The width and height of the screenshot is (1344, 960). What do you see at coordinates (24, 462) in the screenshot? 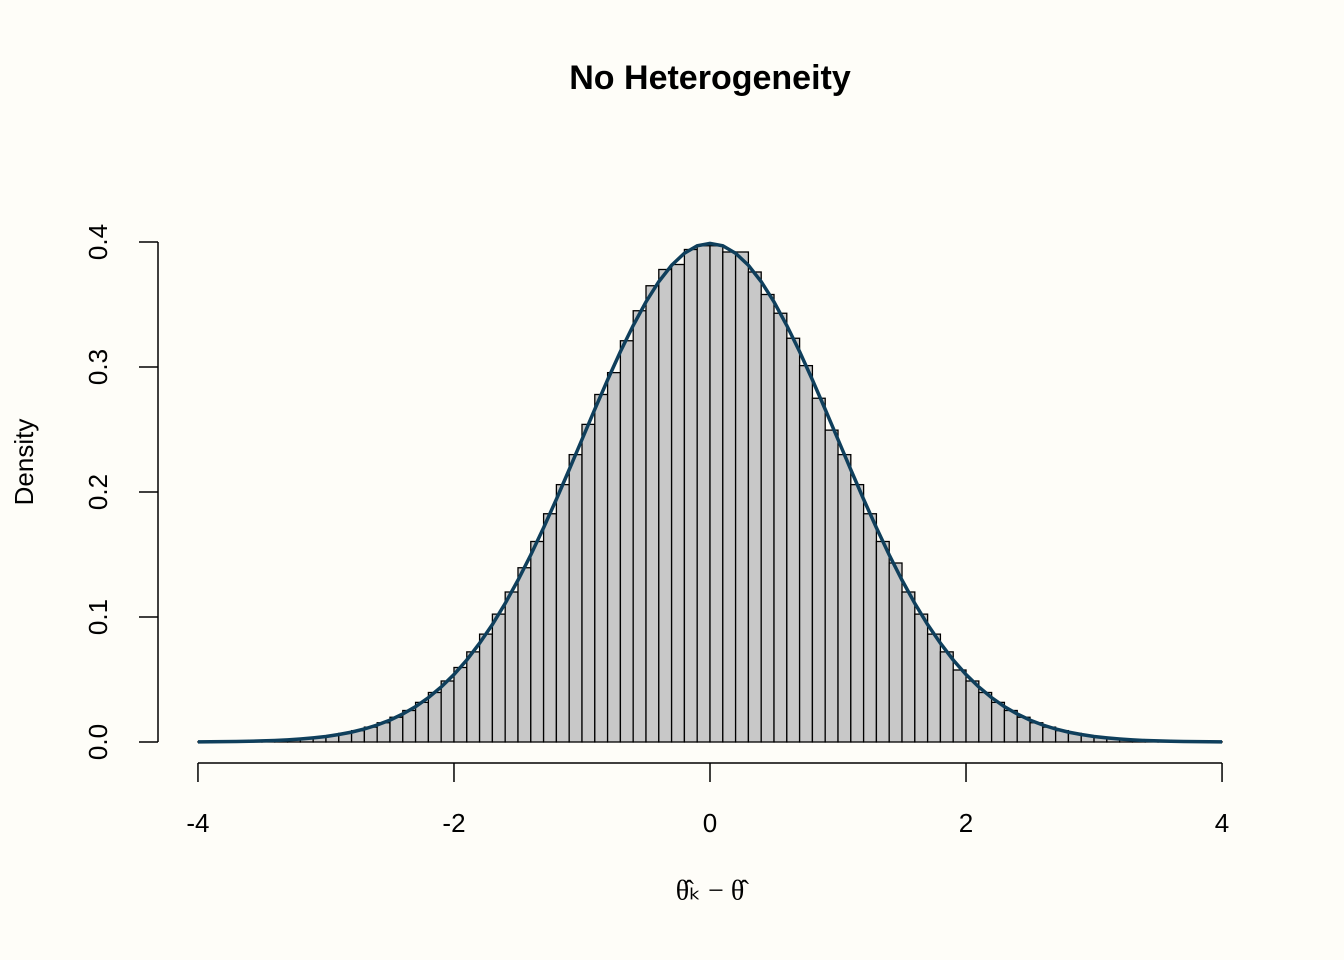
I see `y-axis-label: Density` at bounding box center [24, 462].